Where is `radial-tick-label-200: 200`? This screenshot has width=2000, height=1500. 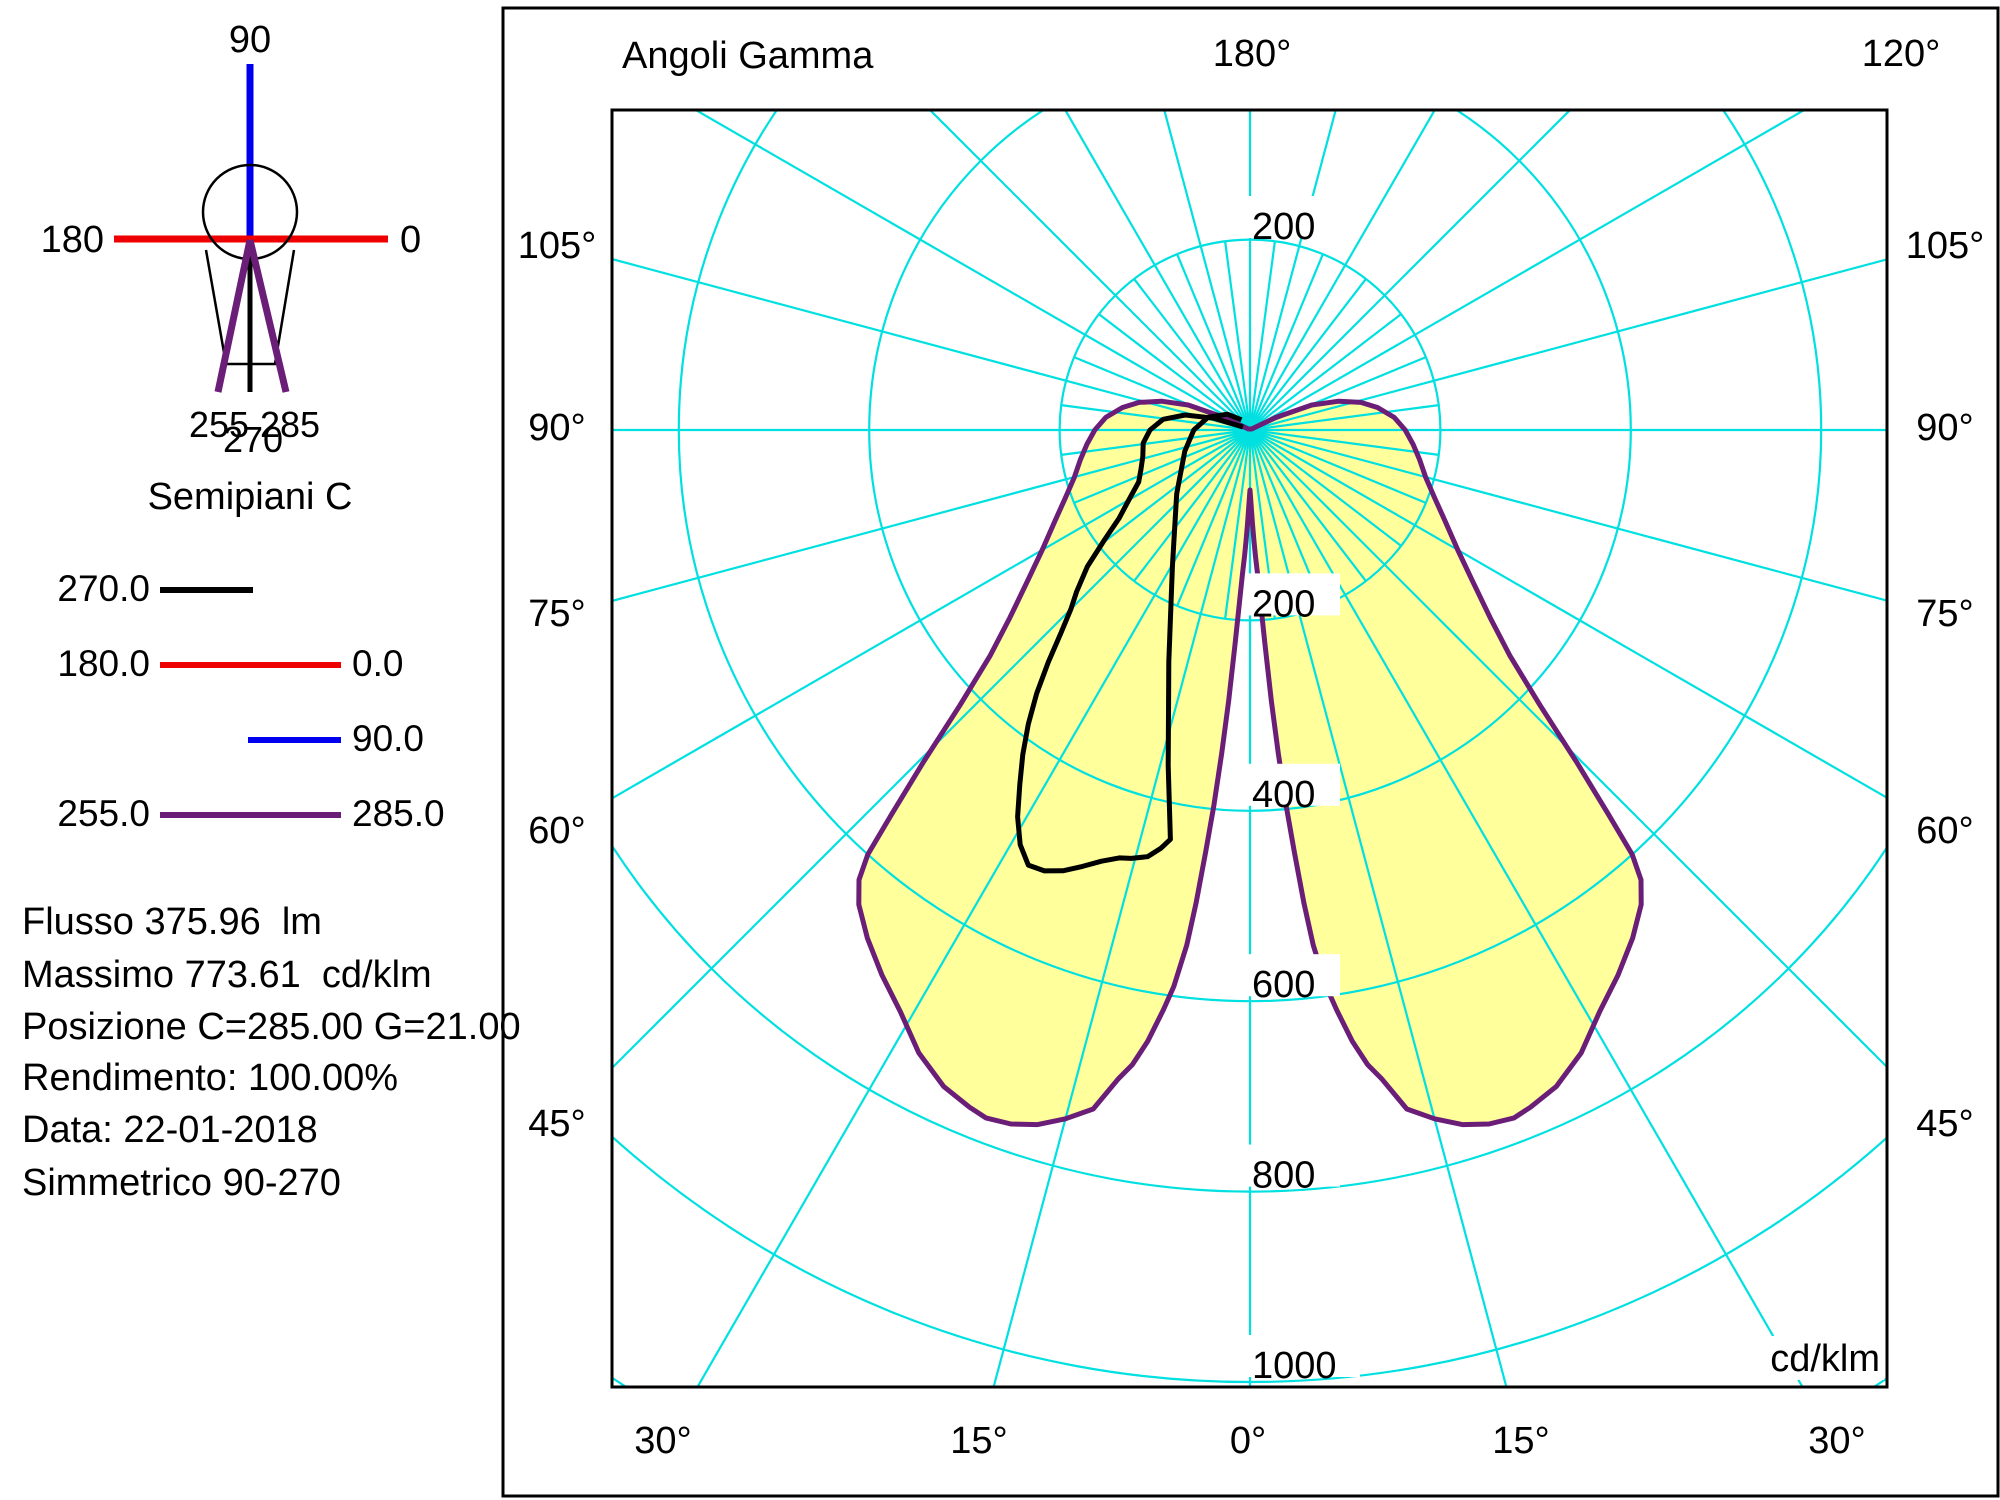 radial-tick-label-200: 200 is located at coordinates (1283, 604).